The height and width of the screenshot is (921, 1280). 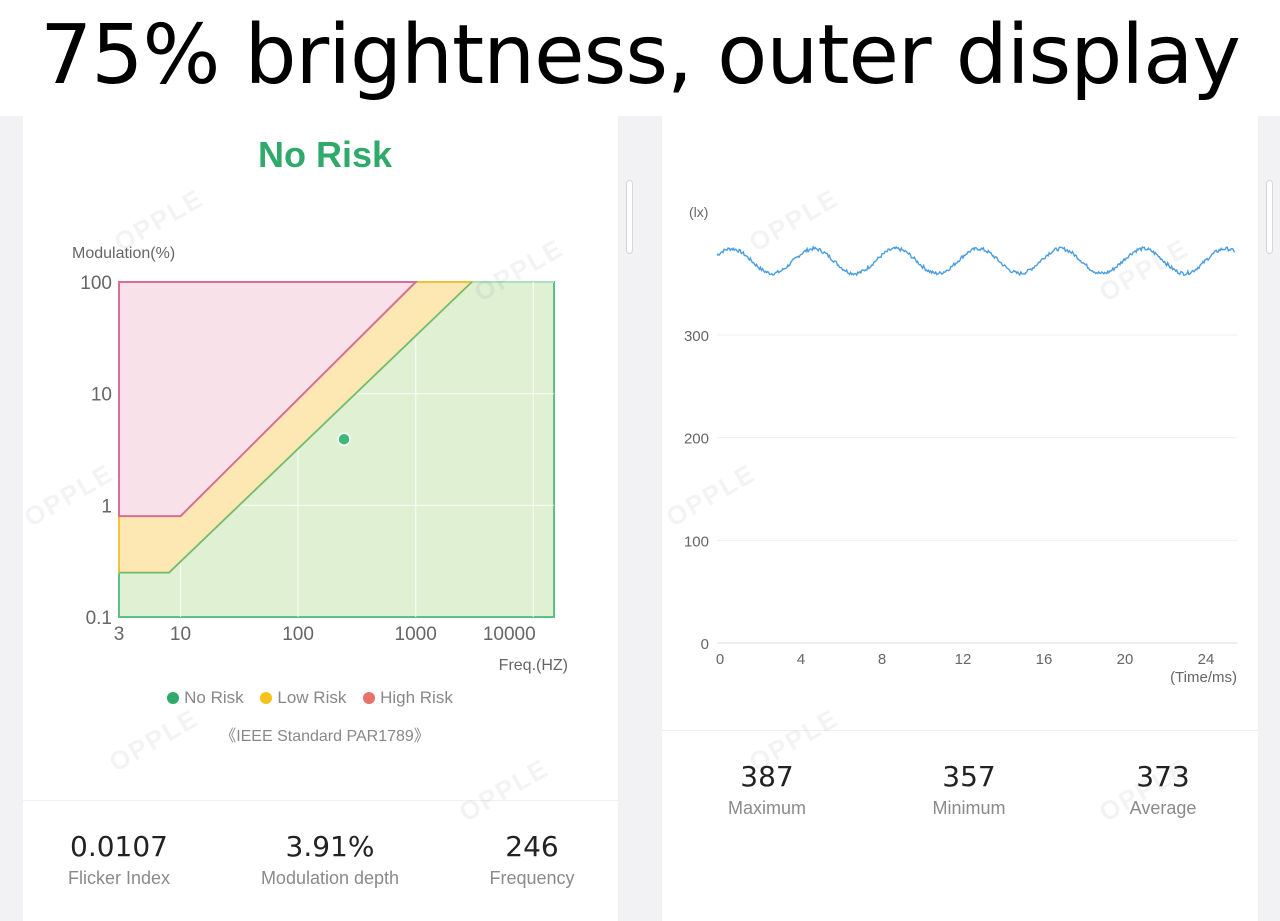 I want to click on risk-x-tick-label: 3, so click(x=119, y=634).